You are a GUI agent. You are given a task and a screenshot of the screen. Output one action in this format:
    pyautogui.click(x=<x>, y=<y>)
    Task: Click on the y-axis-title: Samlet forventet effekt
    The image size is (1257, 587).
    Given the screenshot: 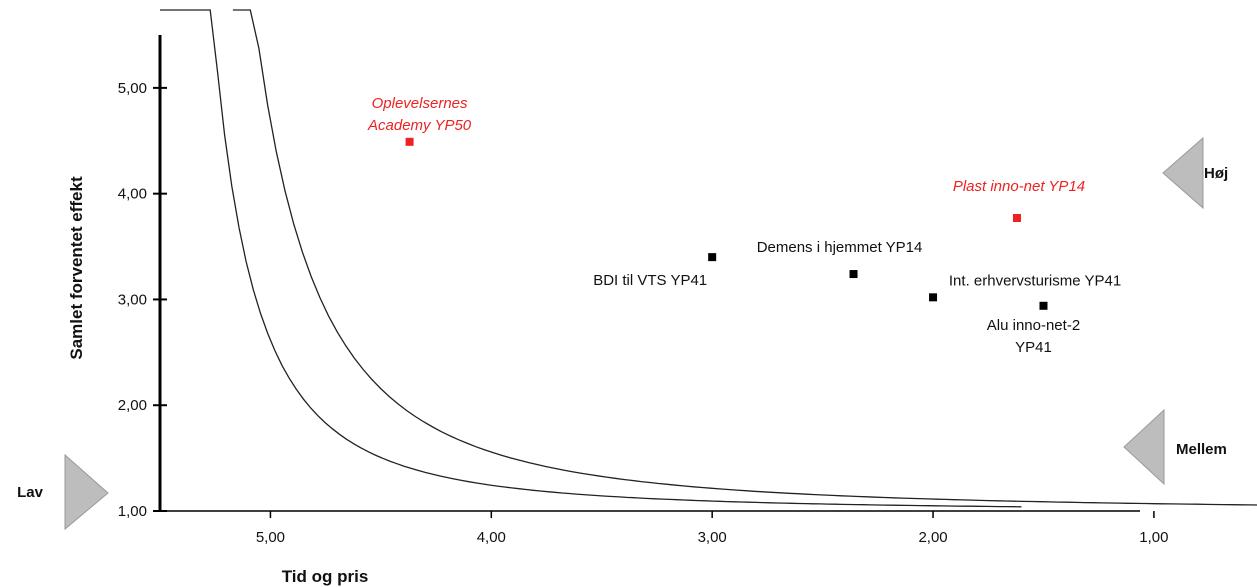 What is the action you would take?
    pyautogui.click(x=76, y=268)
    